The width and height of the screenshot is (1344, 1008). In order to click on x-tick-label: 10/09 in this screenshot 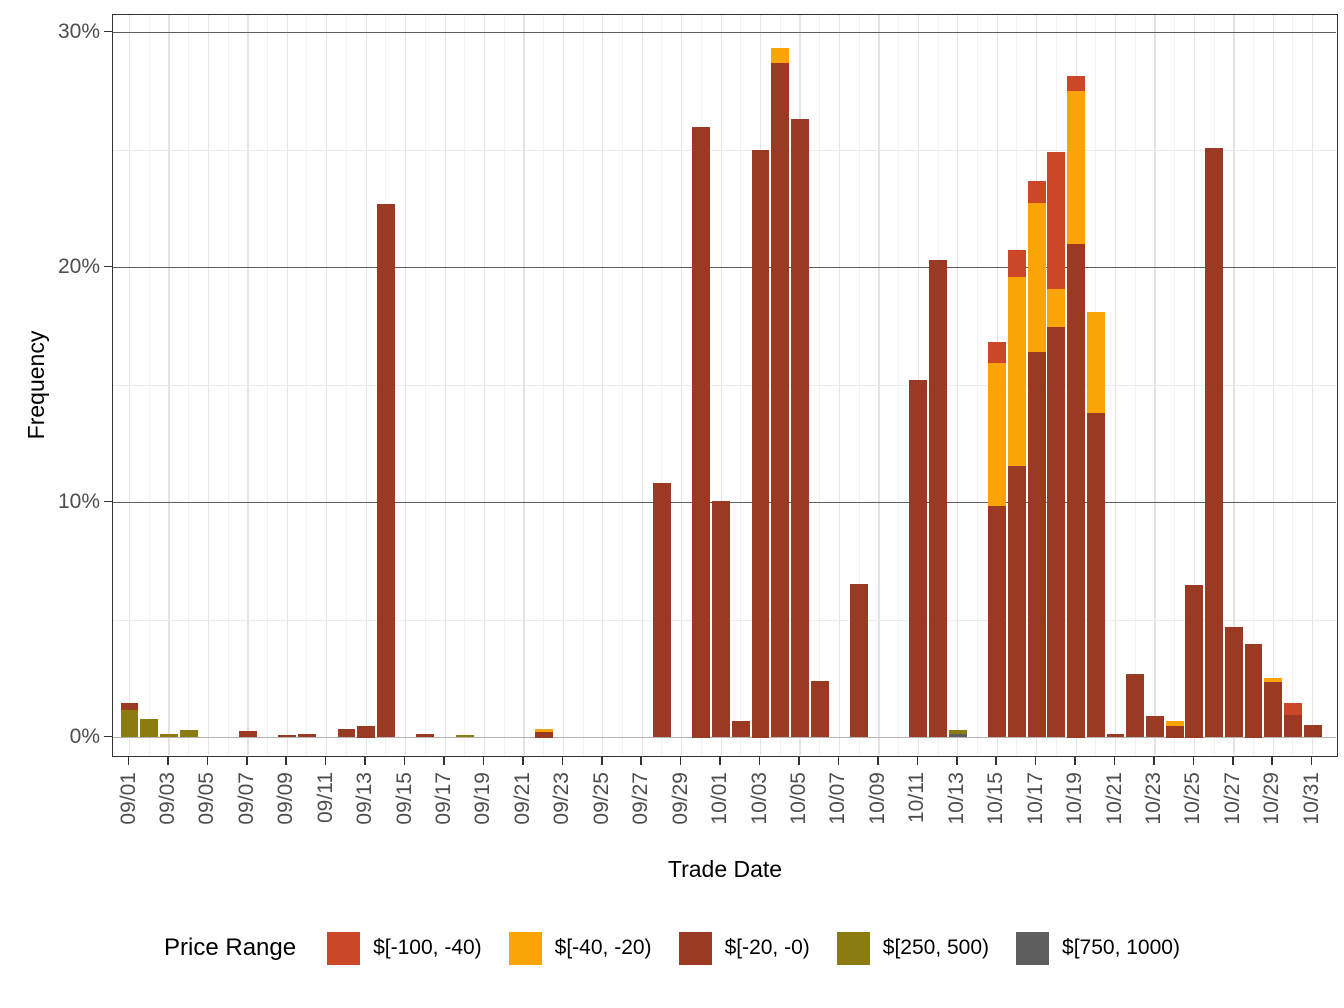, I will do `click(877, 798)`.